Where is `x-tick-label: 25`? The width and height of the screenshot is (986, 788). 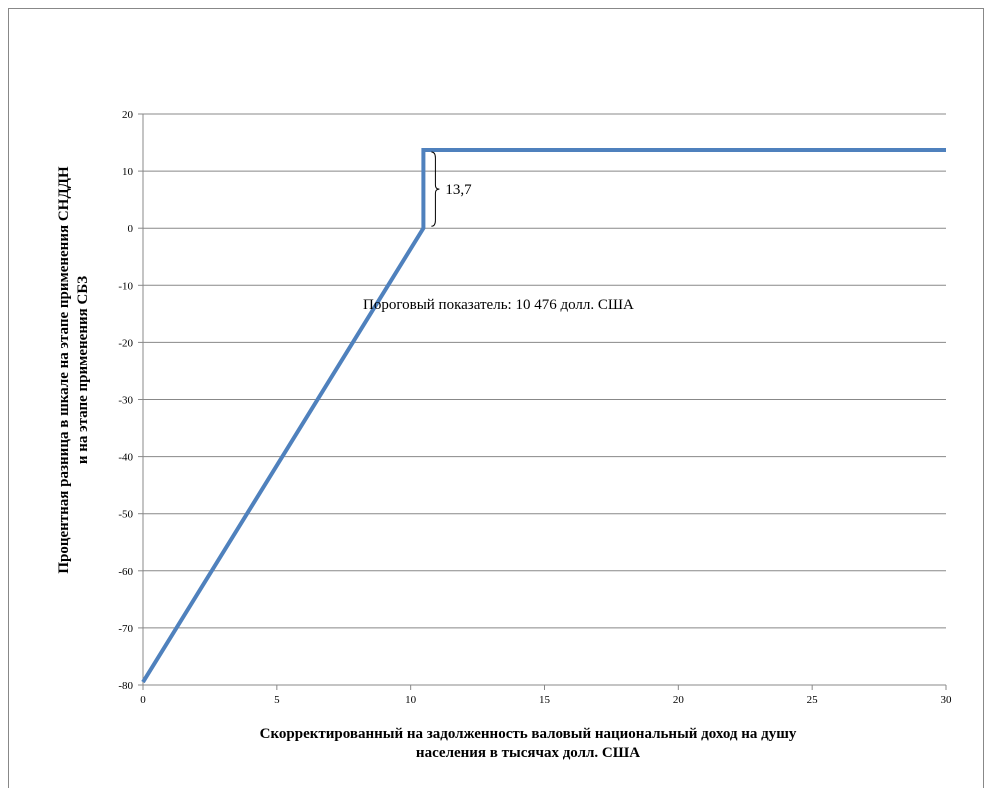
x-tick-label: 25 is located at coordinates (813, 700).